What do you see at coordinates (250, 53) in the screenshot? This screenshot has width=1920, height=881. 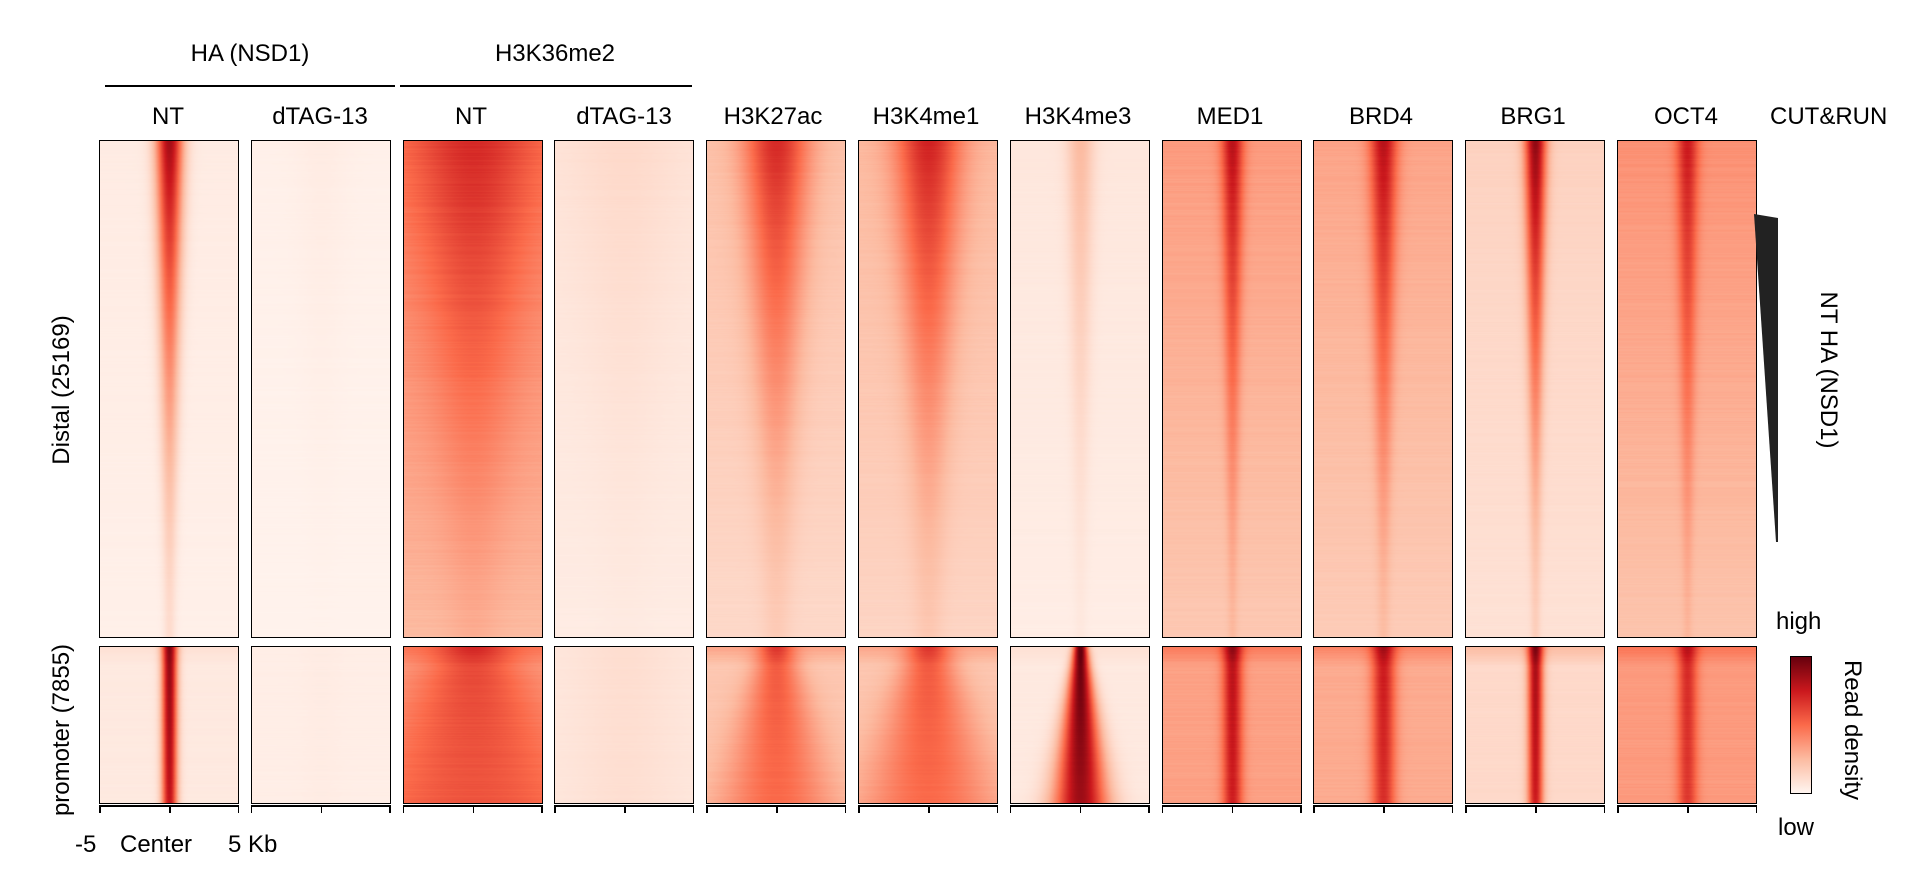 I see `group-label-ha-nsd1: HA (NSD1)` at bounding box center [250, 53].